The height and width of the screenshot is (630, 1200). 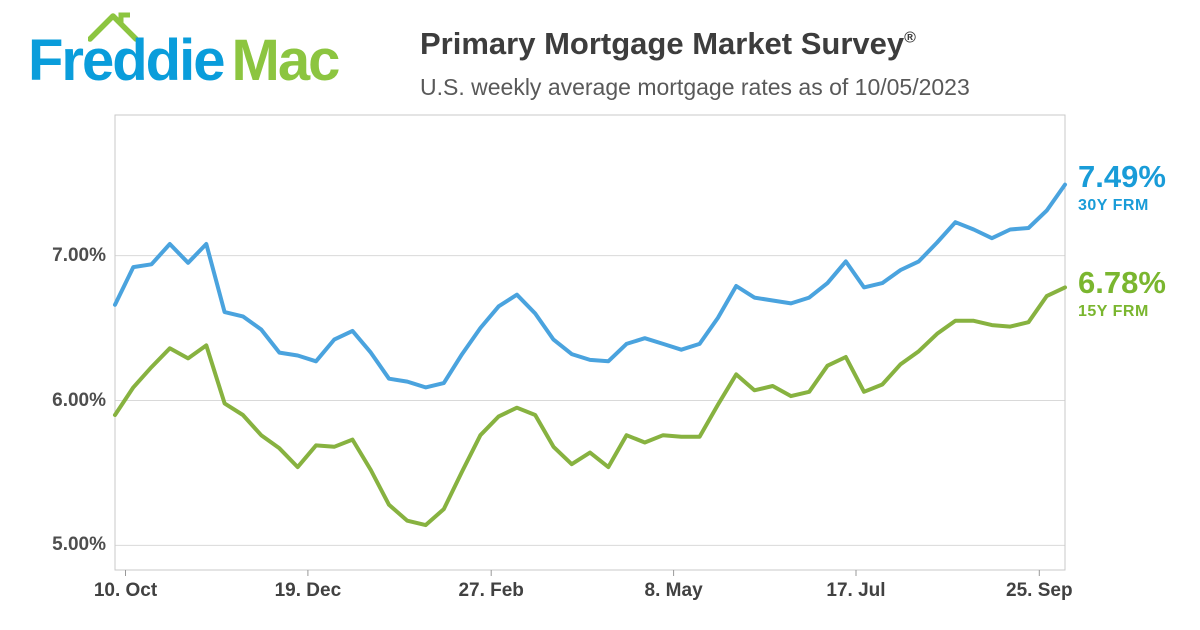 I want to click on x-axis-tick-label: 19. Dec, so click(x=308, y=590).